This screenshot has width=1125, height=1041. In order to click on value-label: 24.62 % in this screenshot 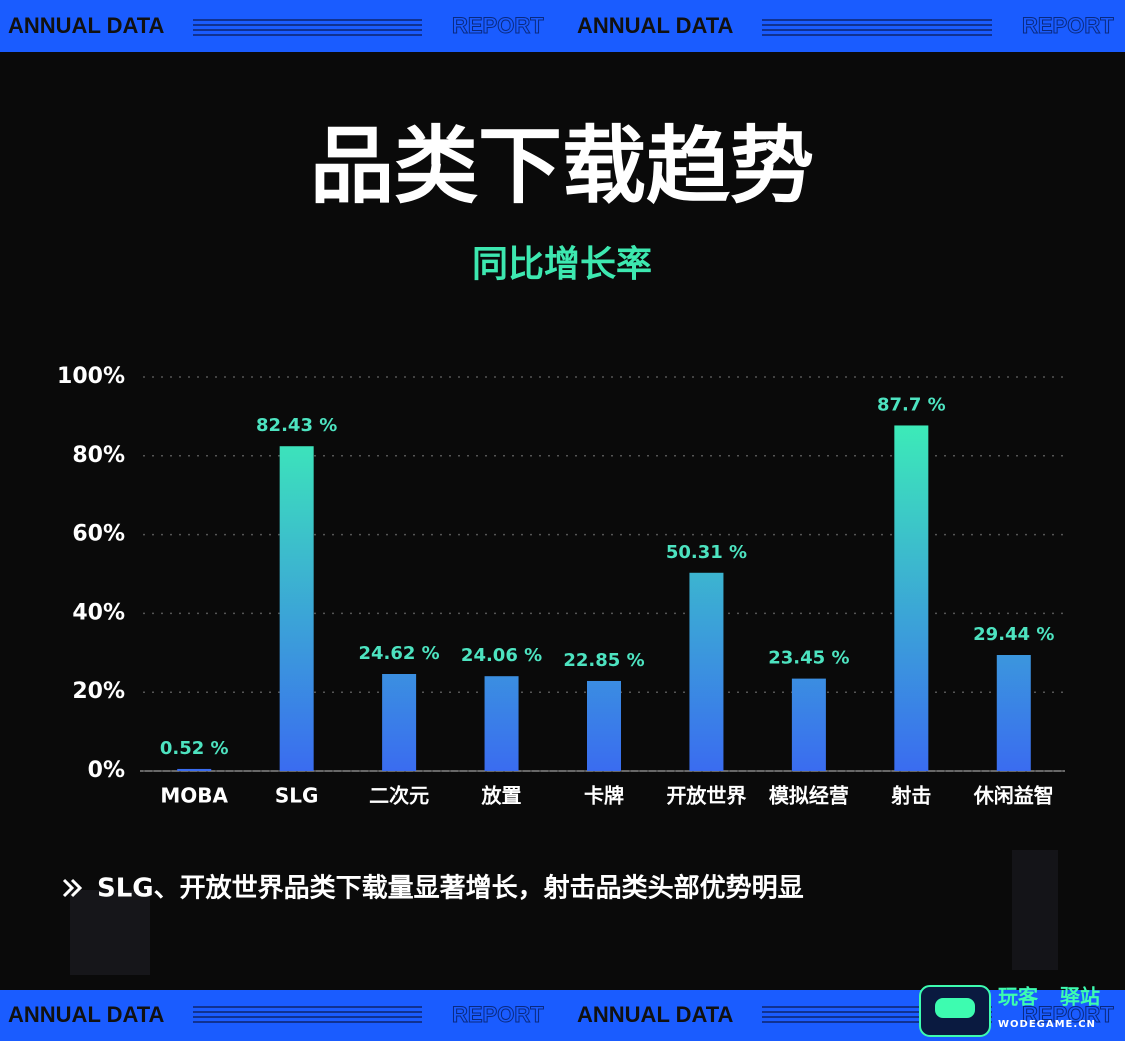, I will do `click(398, 653)`.